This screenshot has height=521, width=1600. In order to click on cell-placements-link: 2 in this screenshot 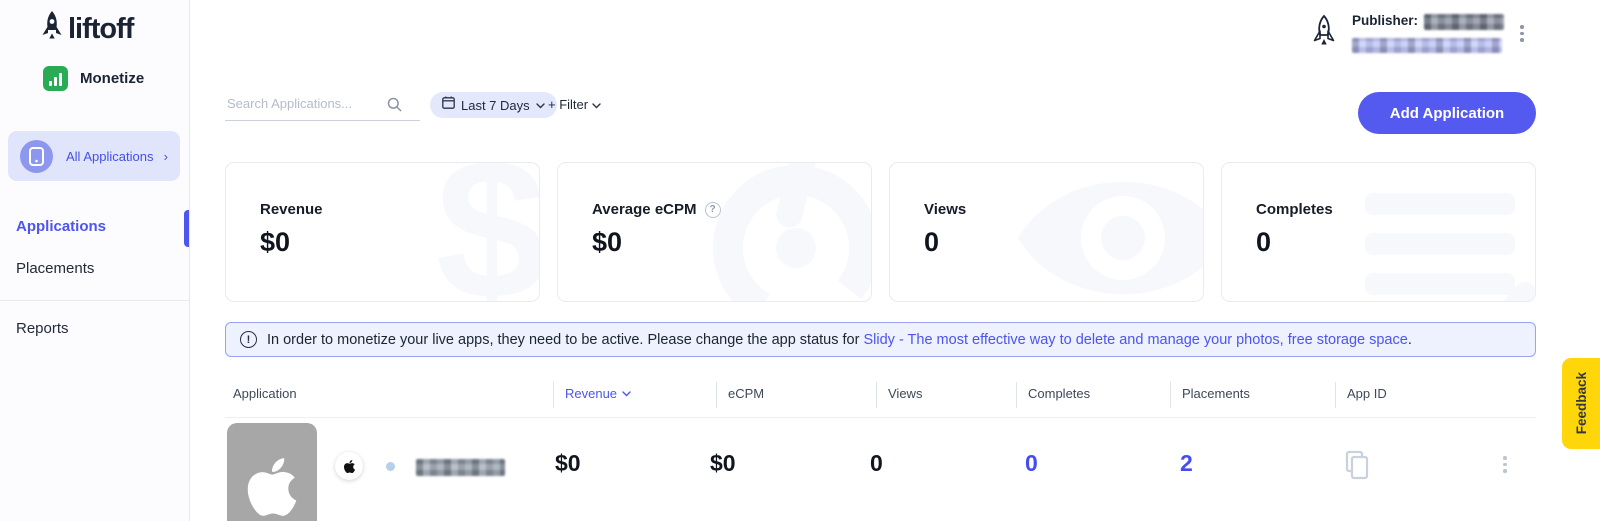, I will do `click(1186, 463)`.